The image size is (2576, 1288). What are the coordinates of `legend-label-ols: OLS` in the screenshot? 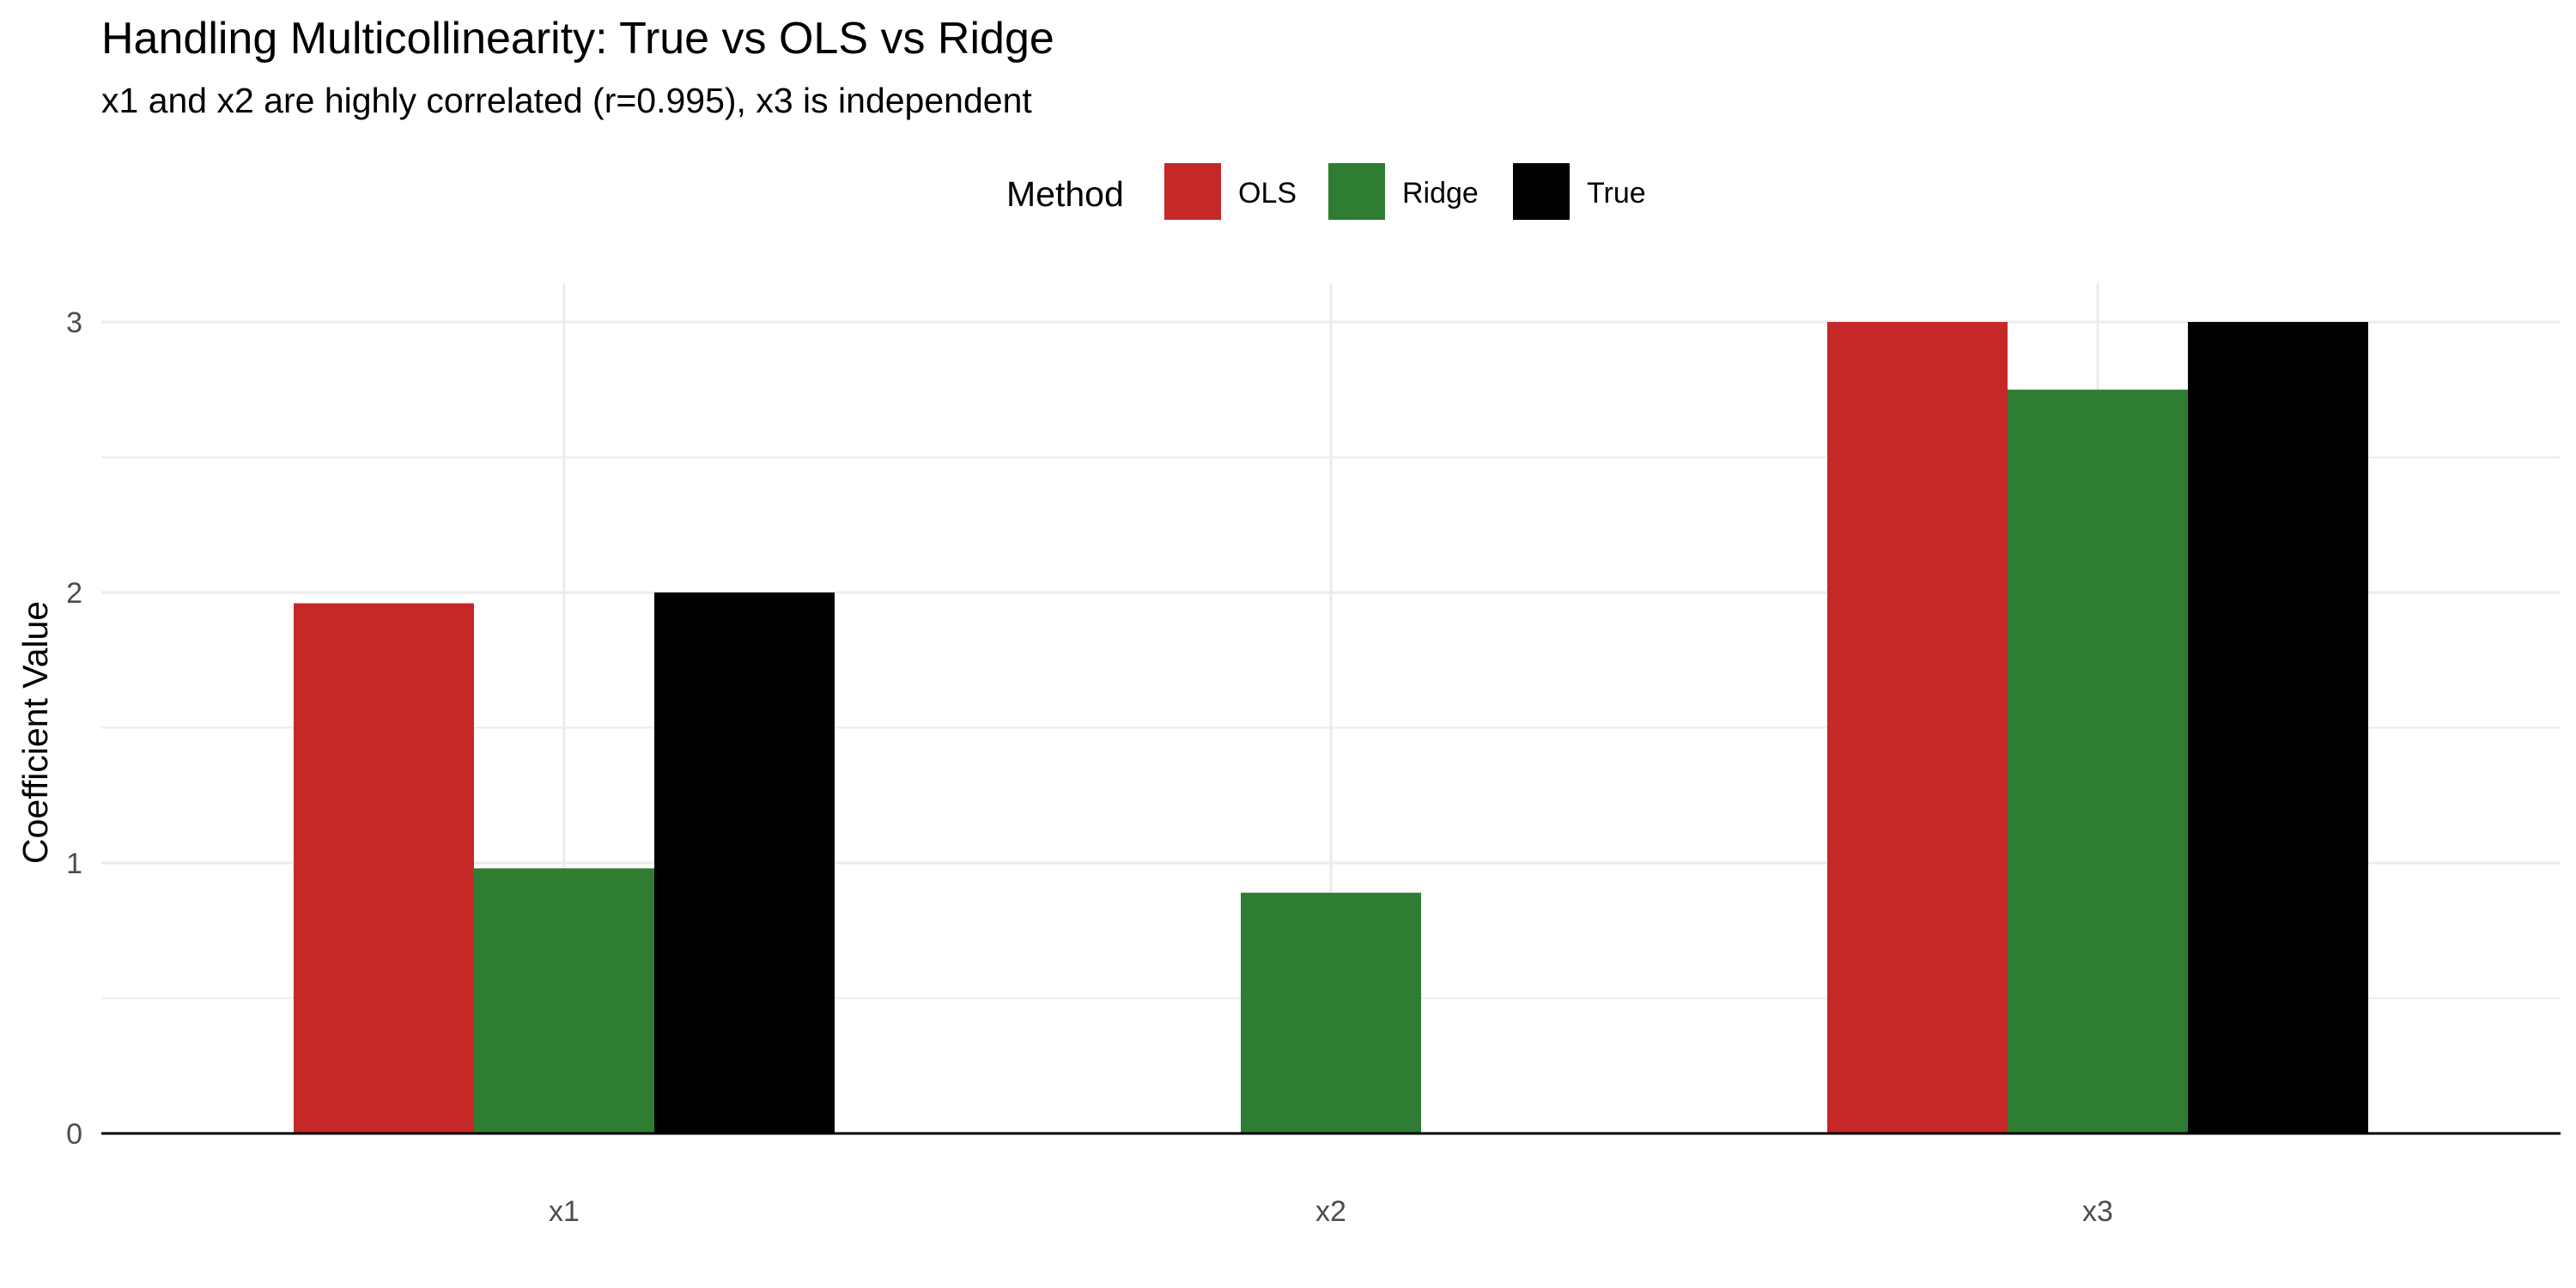 It's located at (1268, 193).